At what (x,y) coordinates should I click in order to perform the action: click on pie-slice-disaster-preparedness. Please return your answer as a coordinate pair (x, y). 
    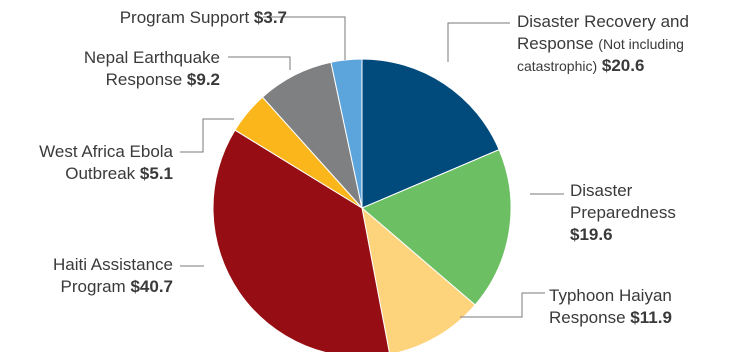
    Looking at the image, I should click on (436, 227).